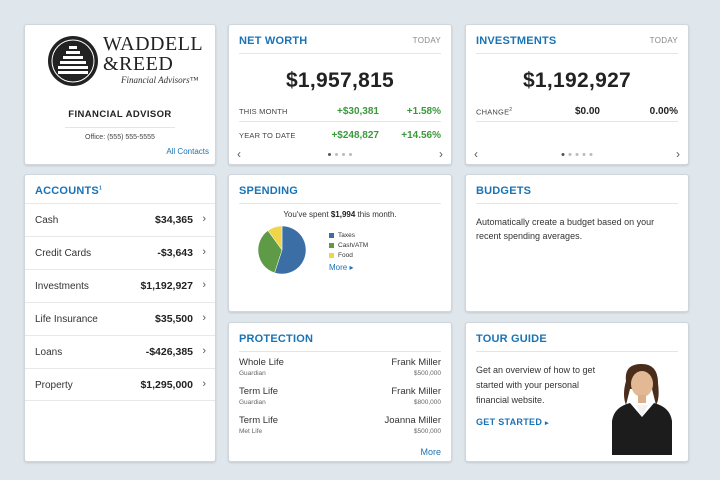 The width and height of the screenshot is (720, 480). I want to click on stat-label: YEAR TO DATE, so click(267, 135).